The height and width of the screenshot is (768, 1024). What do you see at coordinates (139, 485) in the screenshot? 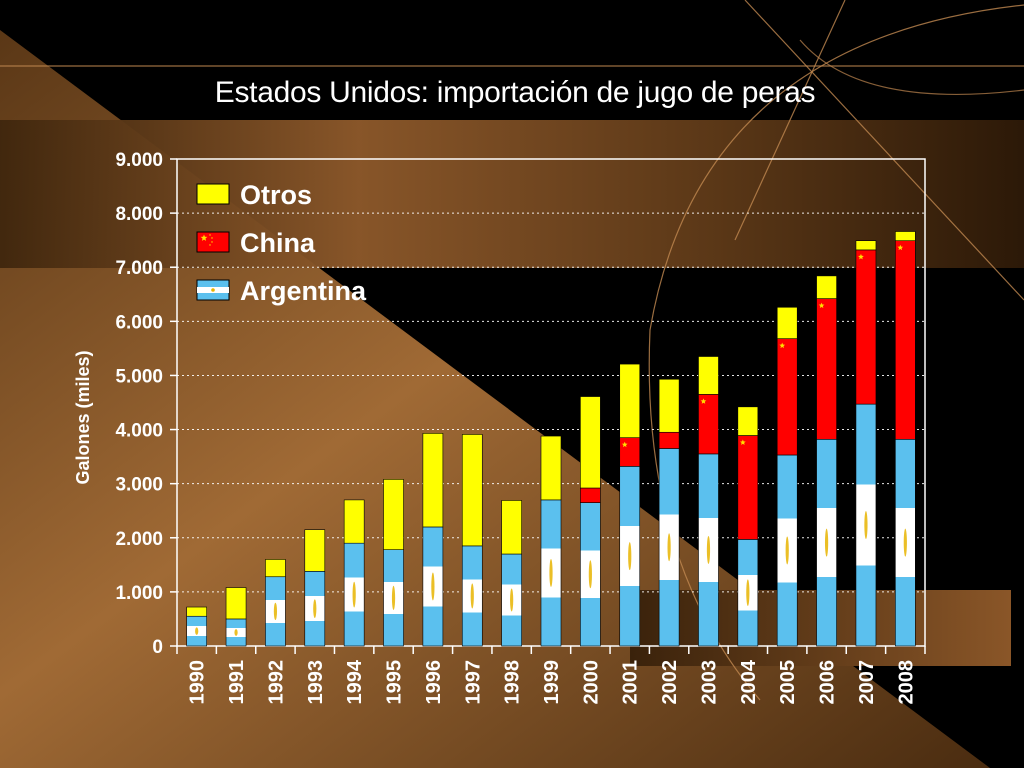
I see `y-tick-label: 3.000` at bounding box center [139, 485].